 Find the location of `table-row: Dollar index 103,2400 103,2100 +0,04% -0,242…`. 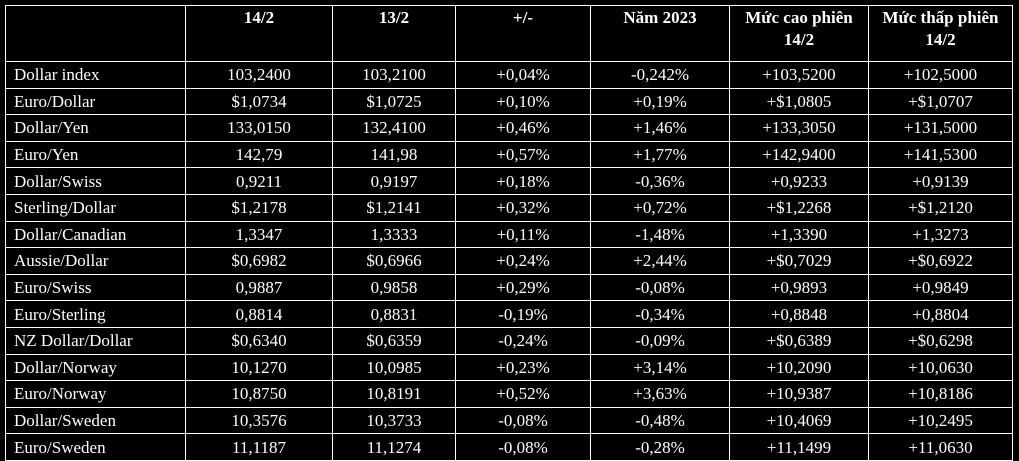

table-row: Dollar index 103,2400 103,2100 +0,04% -0,242… is located at coordinates (509, 75).